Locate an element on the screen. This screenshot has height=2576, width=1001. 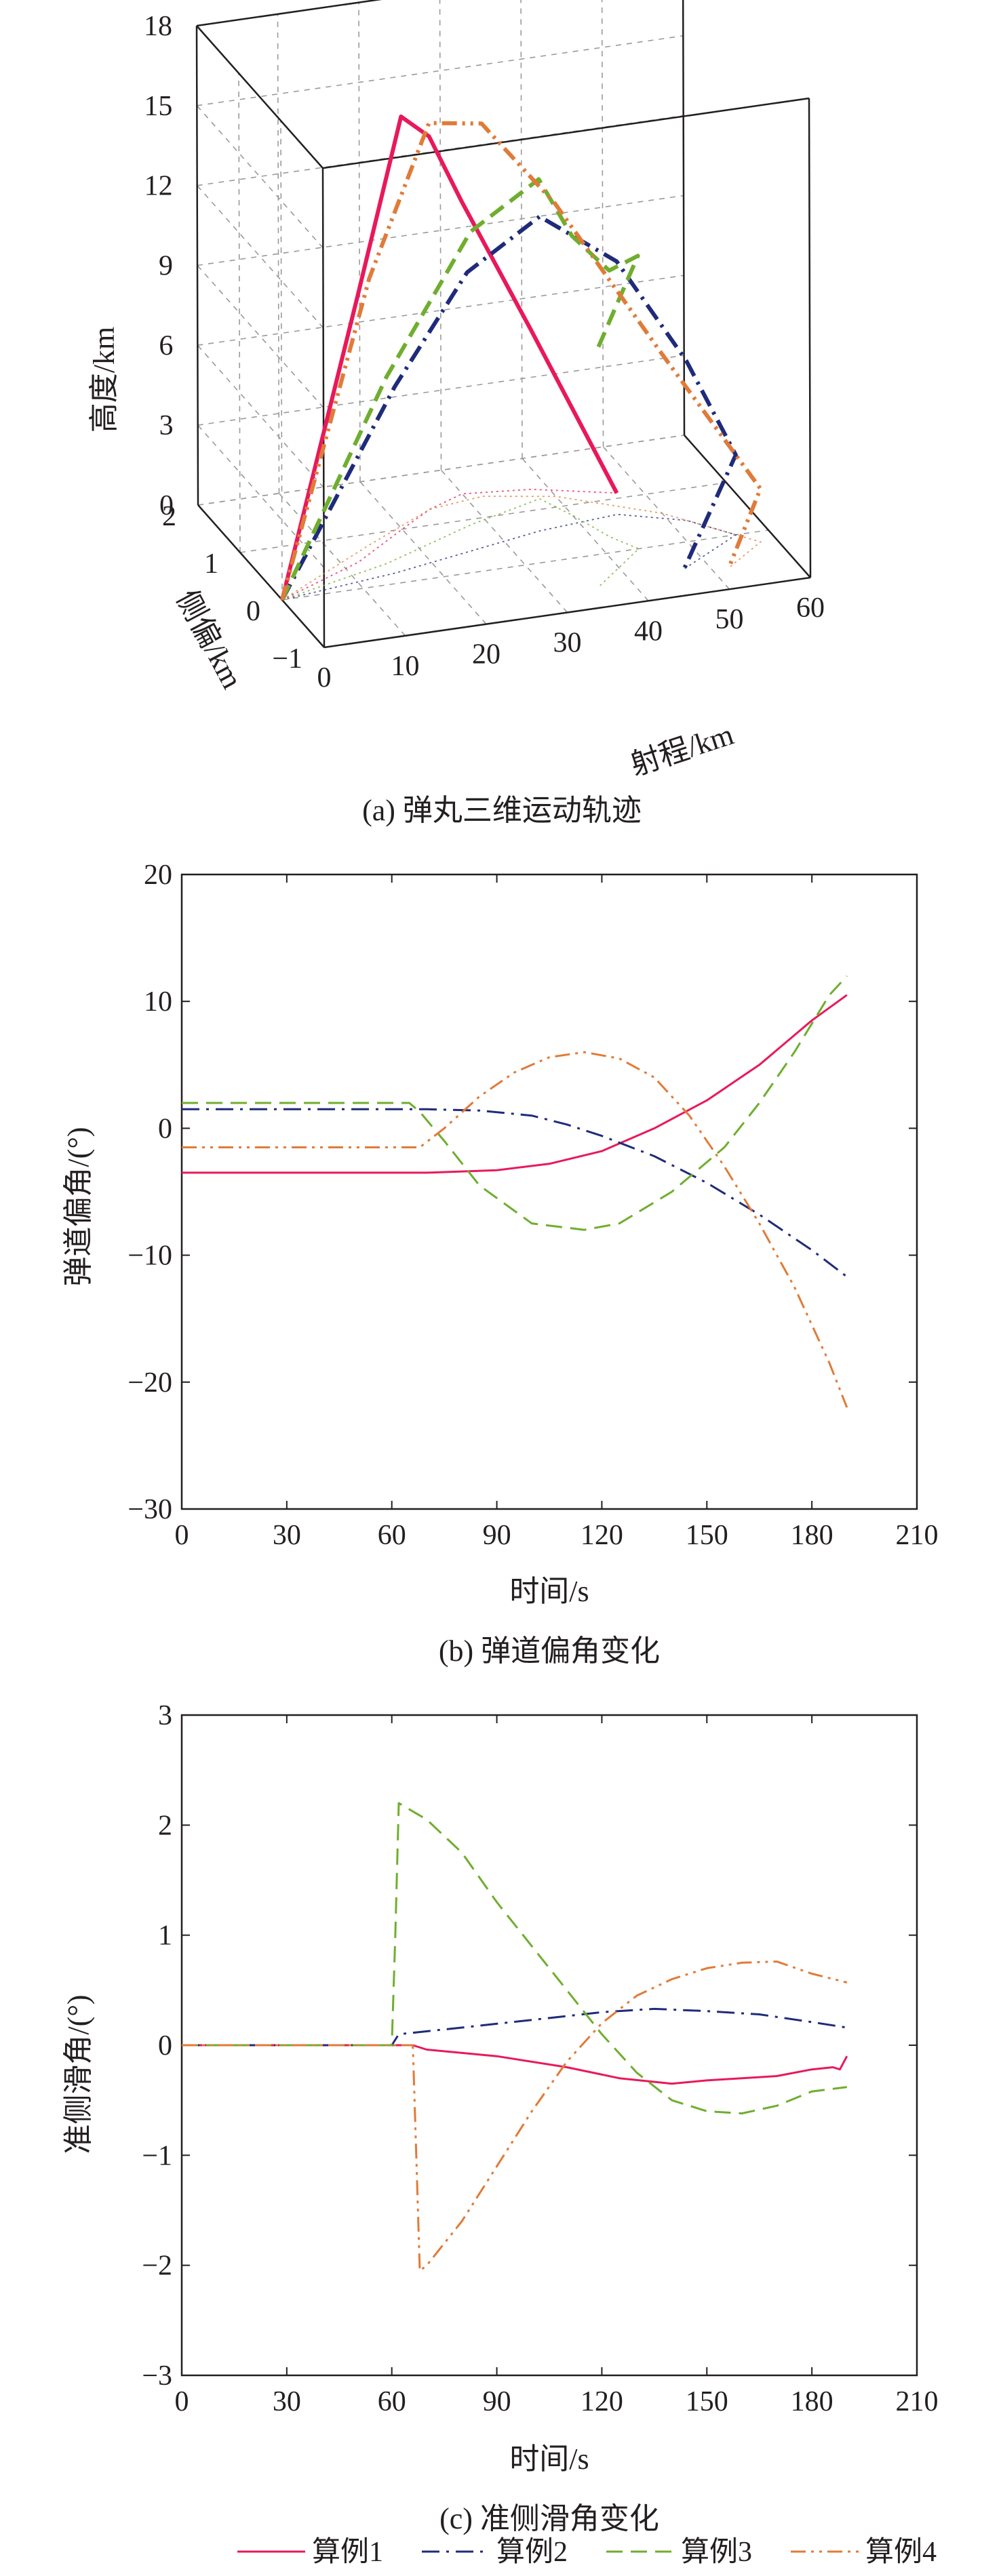
panel-b-y-tick-label: 0 is located at coordinates (165, 1128).